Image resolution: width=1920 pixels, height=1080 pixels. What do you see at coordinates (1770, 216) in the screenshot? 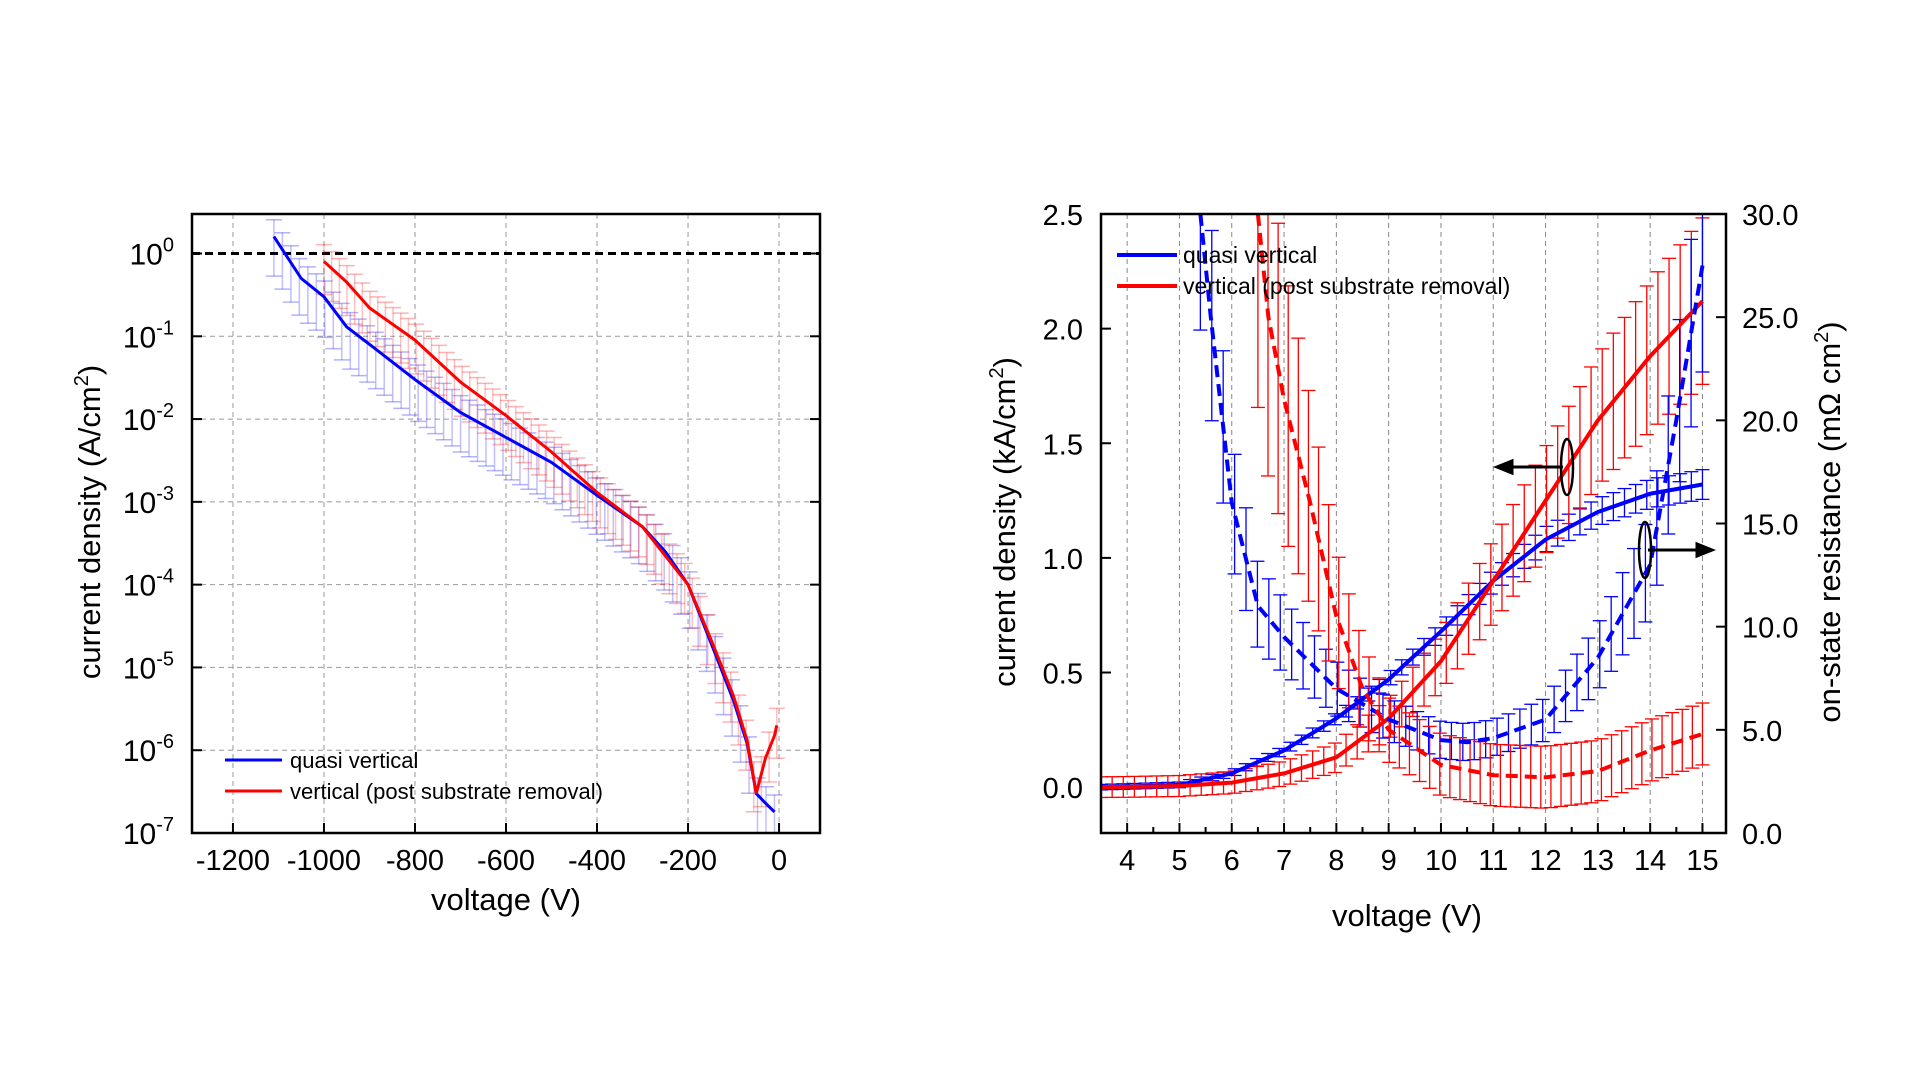
I see `y2-tick-label: 30.0` at bounding box center [1770, 216].